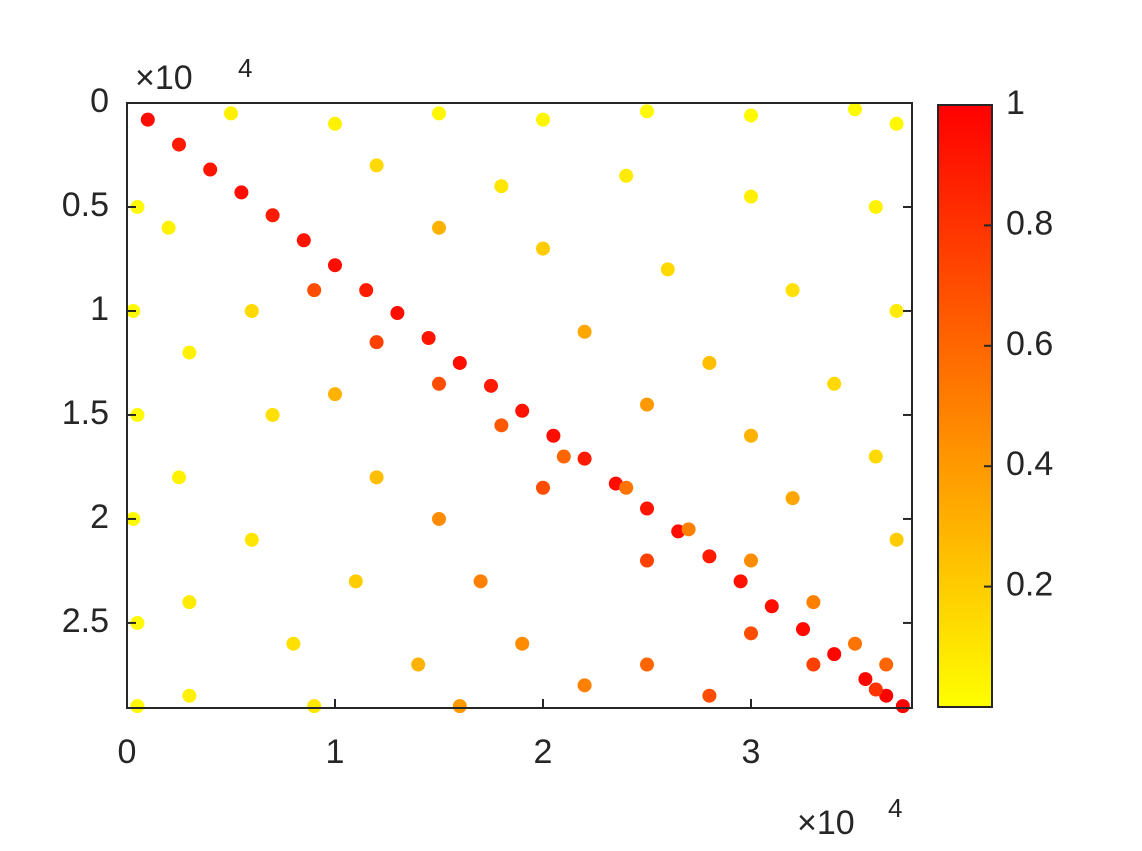 The image size is (1142, 851). I want to click on x-tick-label: 1, so click(335, 752).